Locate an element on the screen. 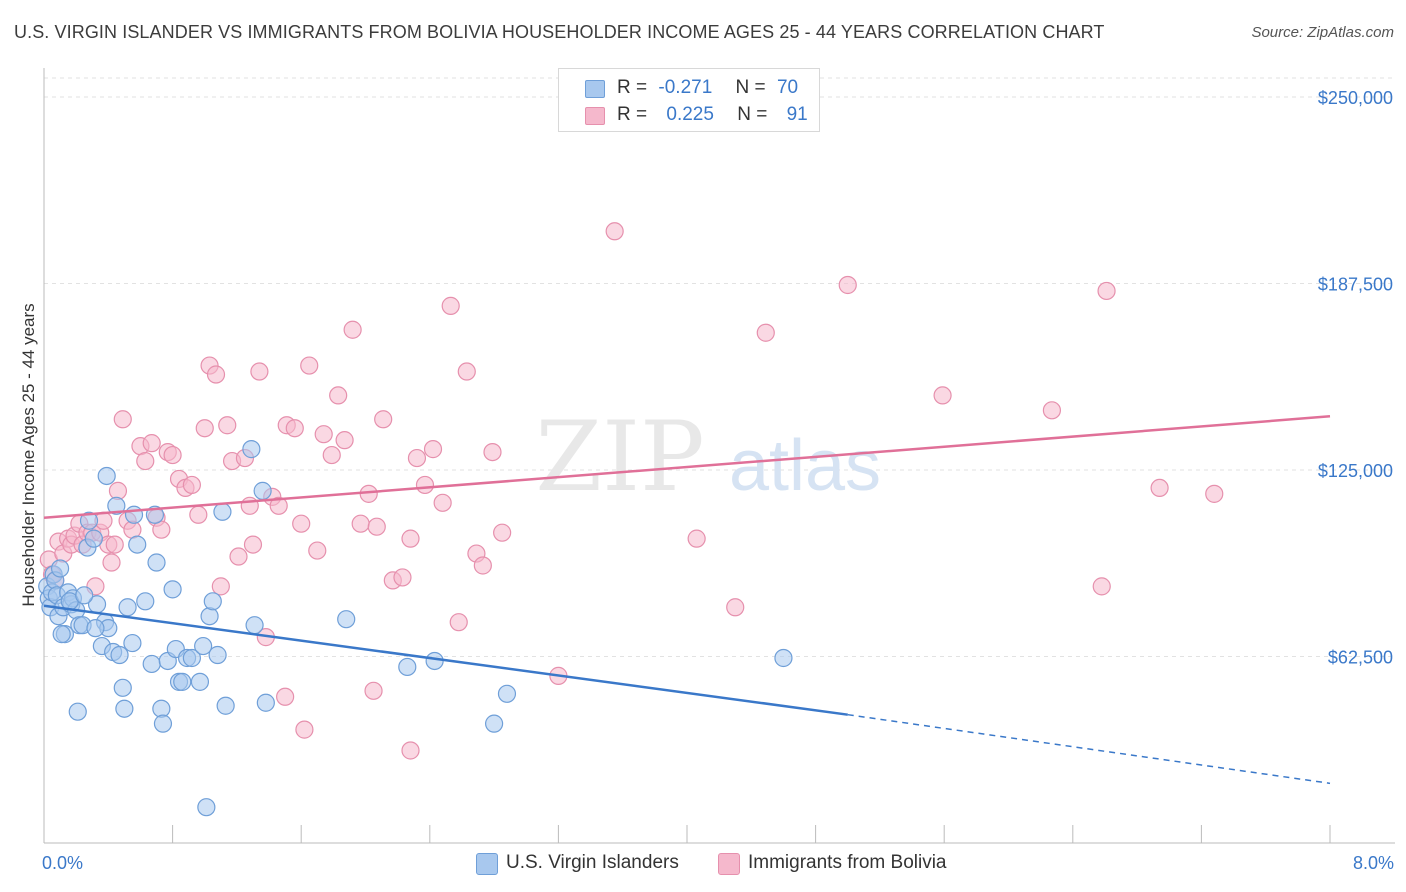 The height and width of the screenshot is (892, 1406). usvi-swatch is located at coordinates (595, 89).